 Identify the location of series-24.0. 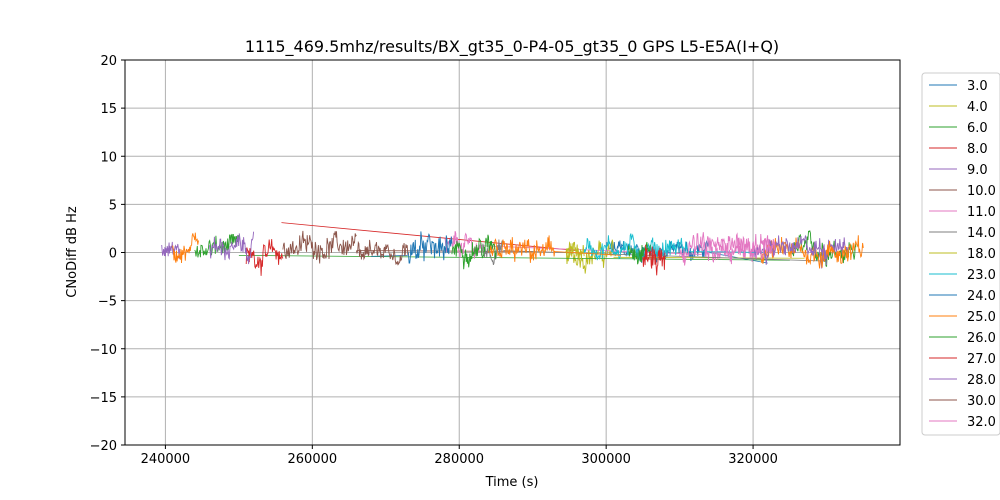
(412, 247).